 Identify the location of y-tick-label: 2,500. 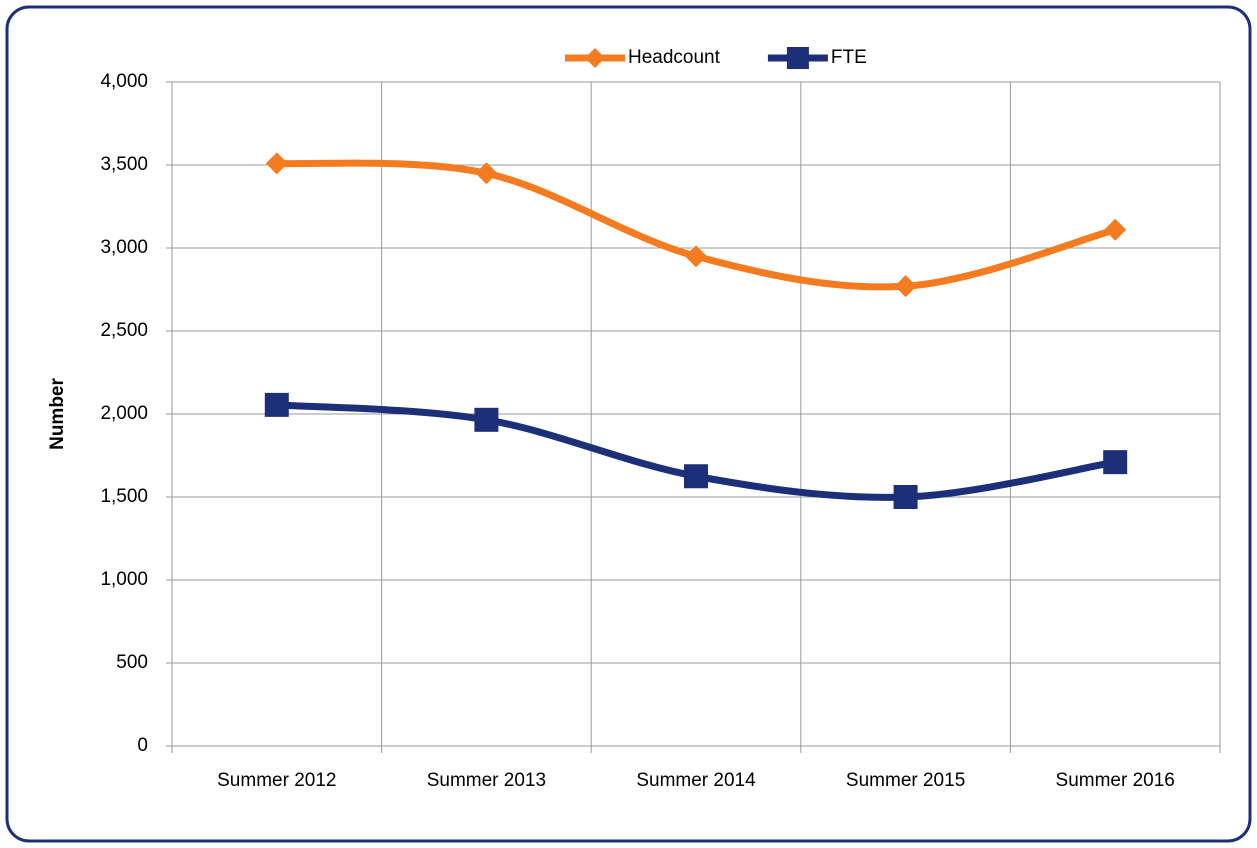
(124, 330).